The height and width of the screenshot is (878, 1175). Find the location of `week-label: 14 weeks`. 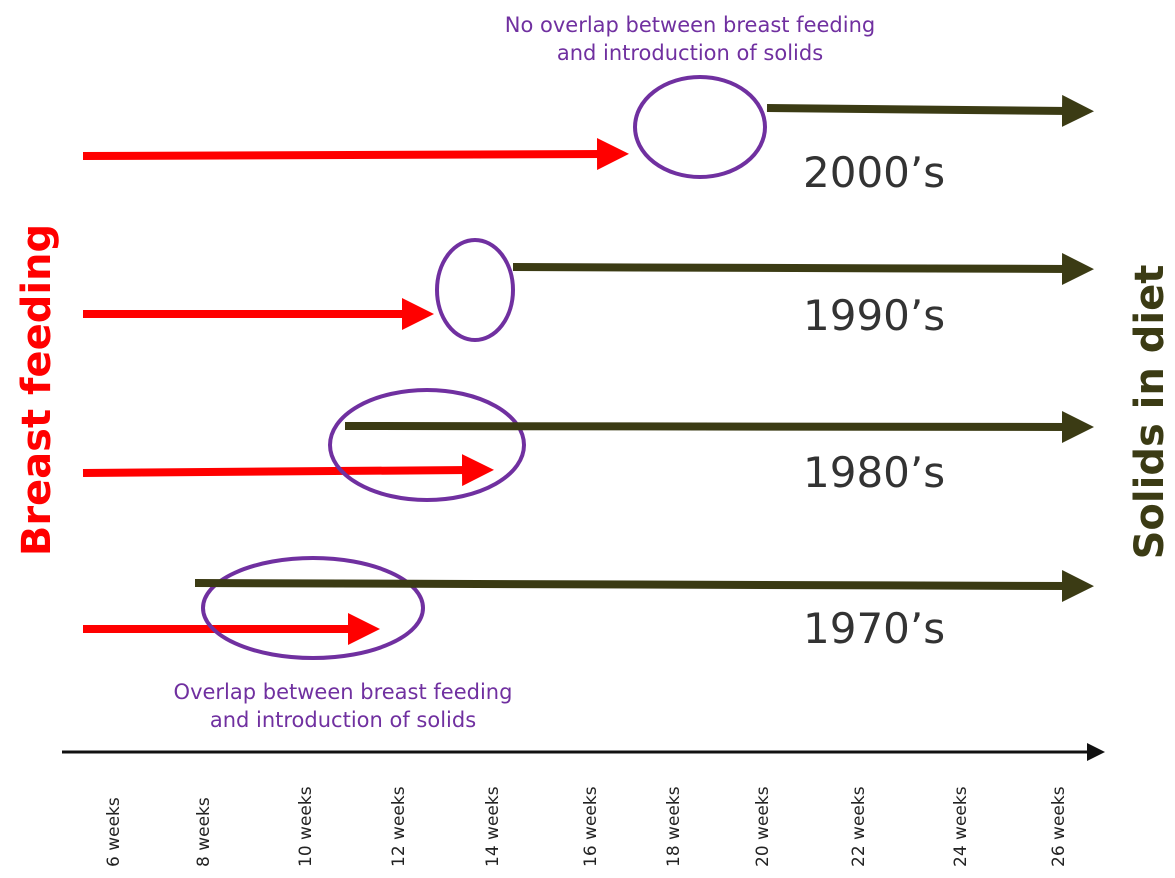

week-label: 14 weeks is located at coordinates (493, 826).